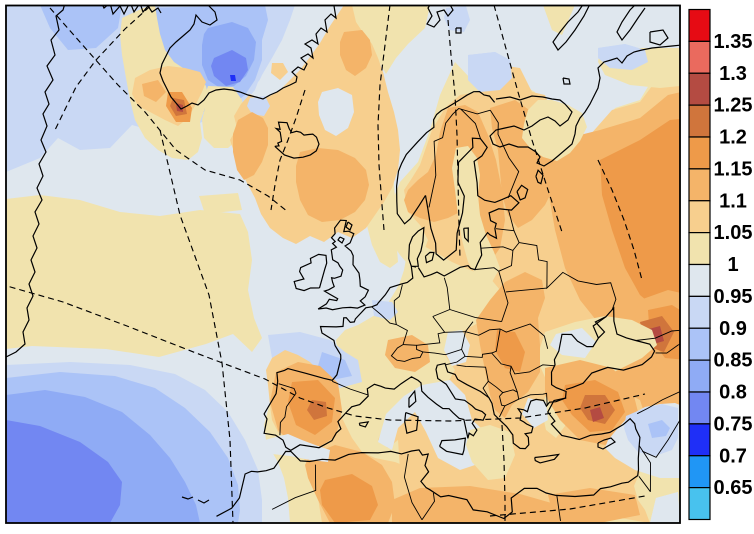  I want to click on svg-text: 0.65, so click(733, 488).